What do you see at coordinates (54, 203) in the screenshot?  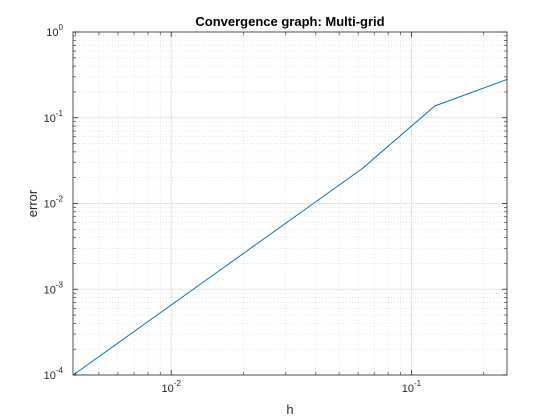 I see `y-tick-label: 10⁻²` at bounding box center [54, 203].